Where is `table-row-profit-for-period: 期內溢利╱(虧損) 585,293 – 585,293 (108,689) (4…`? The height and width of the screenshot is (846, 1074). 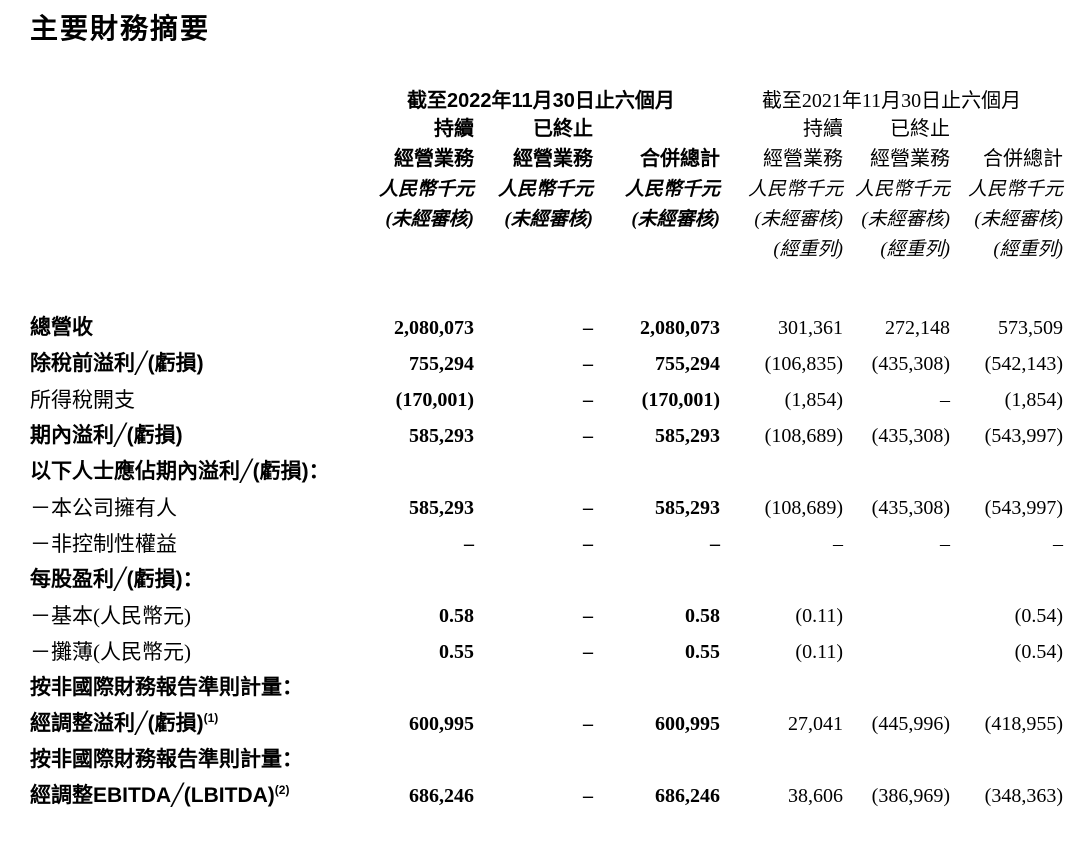
table-row-profit-for-period: 期內溢利╱(虧損) 585,293 – 585,293 (108,689) (4… is located at coordinates (546, 436).